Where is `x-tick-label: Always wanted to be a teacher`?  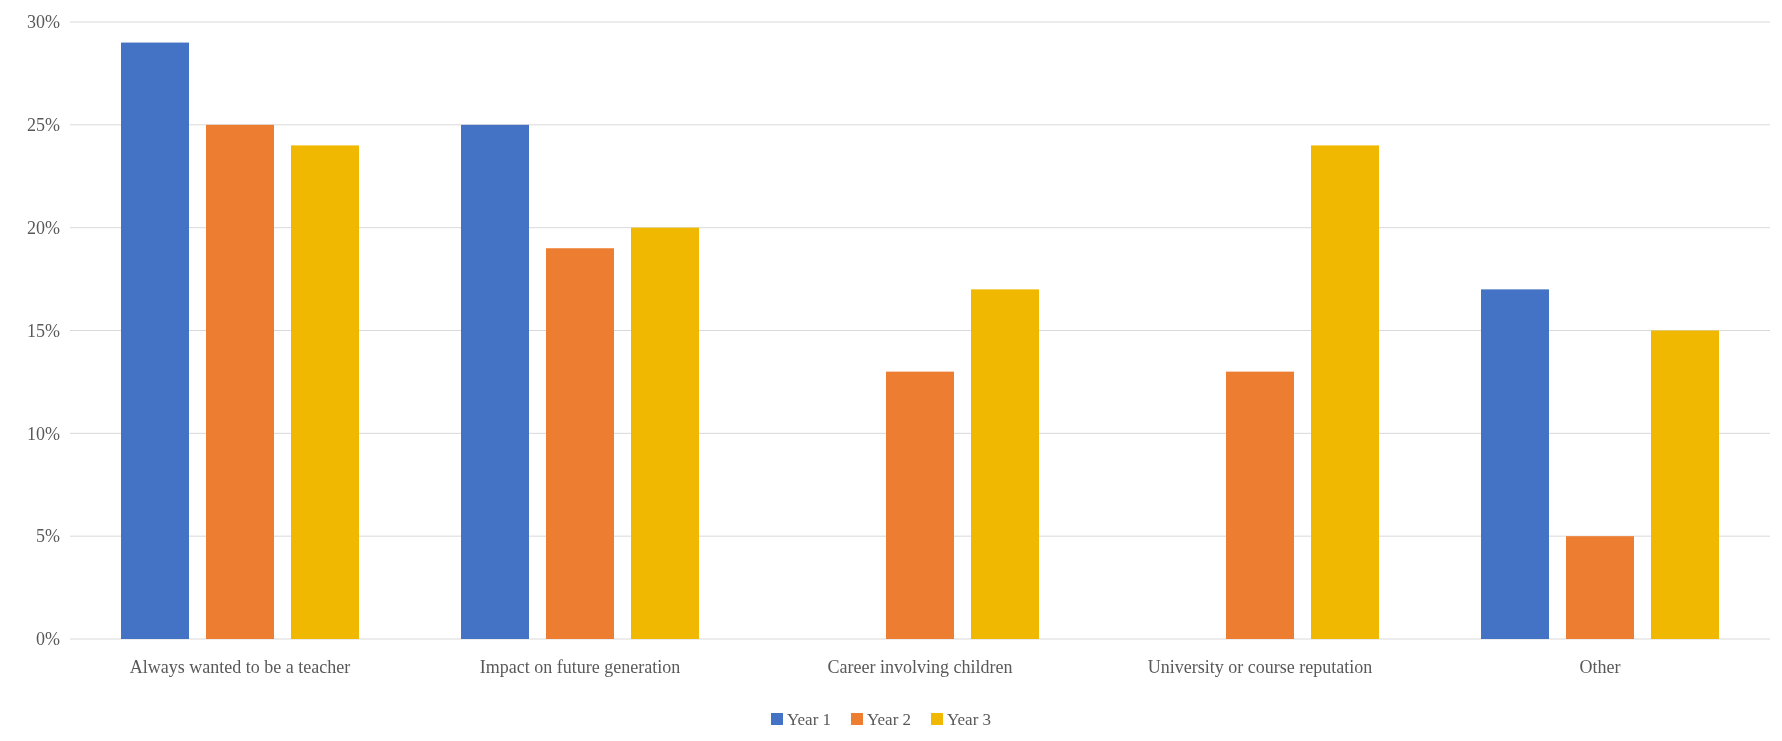 x-tick-label: Always wanted to be a teacher is located at coordinates (240, 667).